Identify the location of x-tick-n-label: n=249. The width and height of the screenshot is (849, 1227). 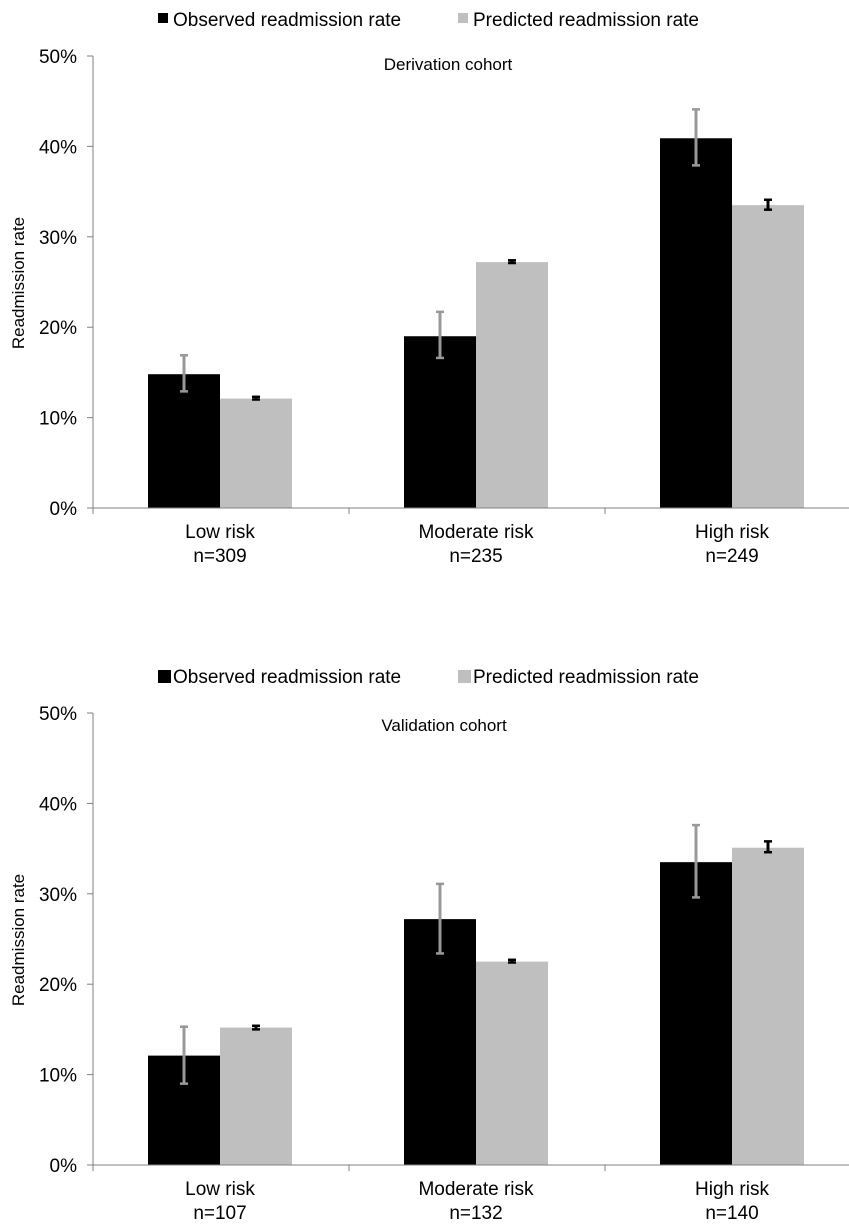
(731, 556).